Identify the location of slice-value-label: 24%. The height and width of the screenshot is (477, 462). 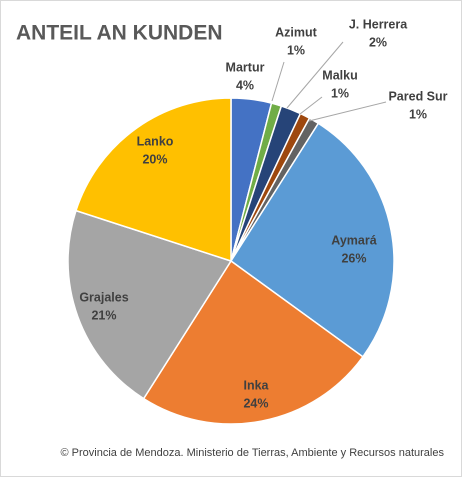
(255, 403).